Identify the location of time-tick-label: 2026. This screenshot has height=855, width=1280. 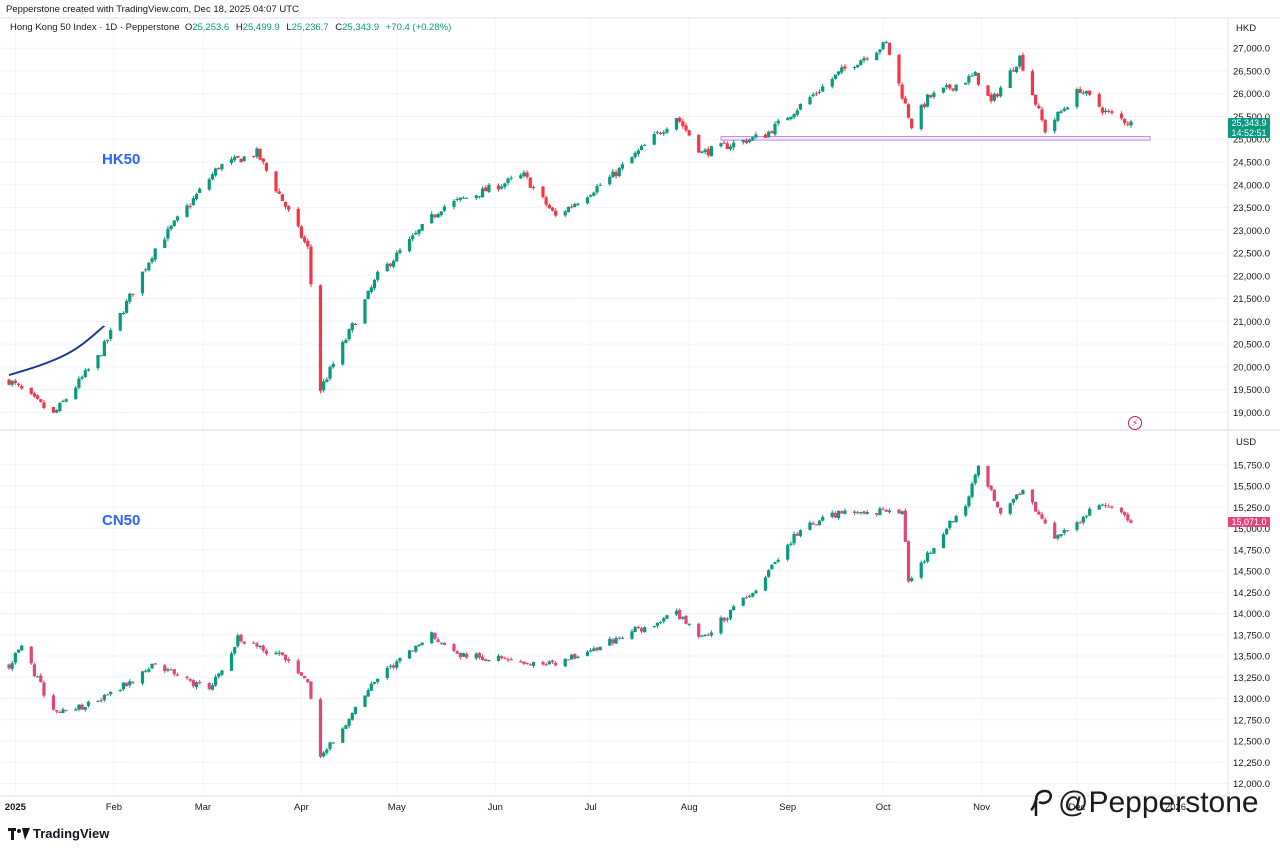
(1175, 807).